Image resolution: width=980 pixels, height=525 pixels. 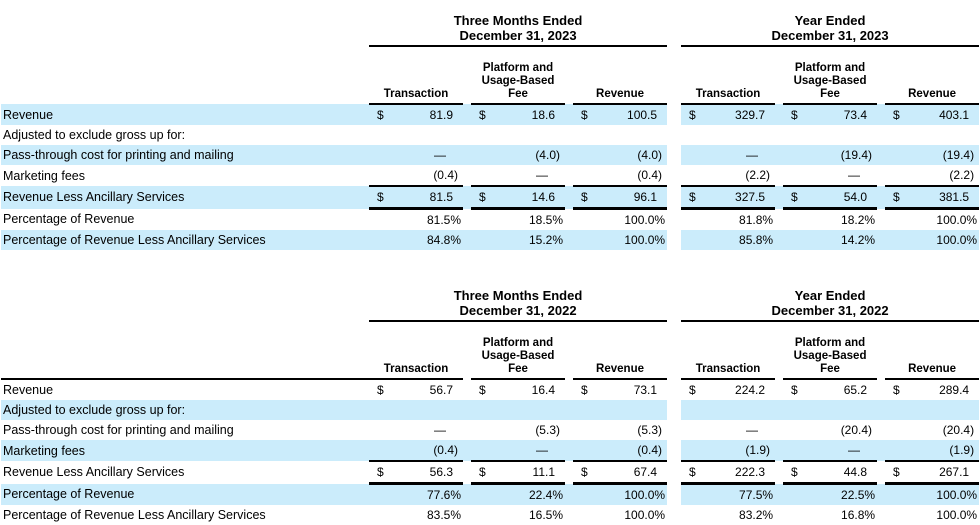 I want to click on value-cell: $81.9, so click(x=416, y=114).